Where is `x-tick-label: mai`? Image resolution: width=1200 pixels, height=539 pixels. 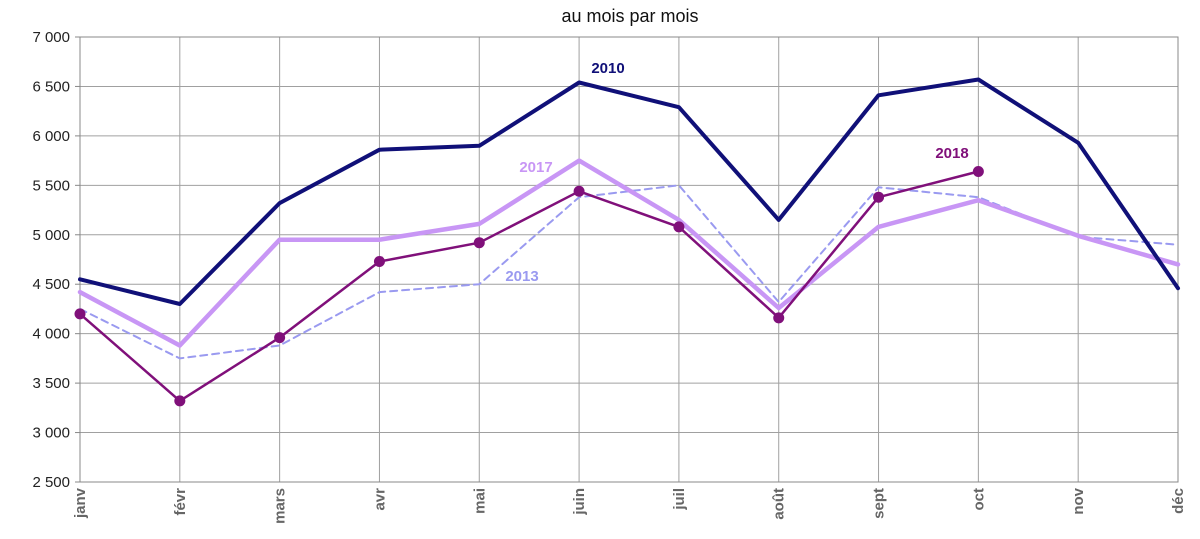
x-tick-label: mai is located at coordinates (479, 501).